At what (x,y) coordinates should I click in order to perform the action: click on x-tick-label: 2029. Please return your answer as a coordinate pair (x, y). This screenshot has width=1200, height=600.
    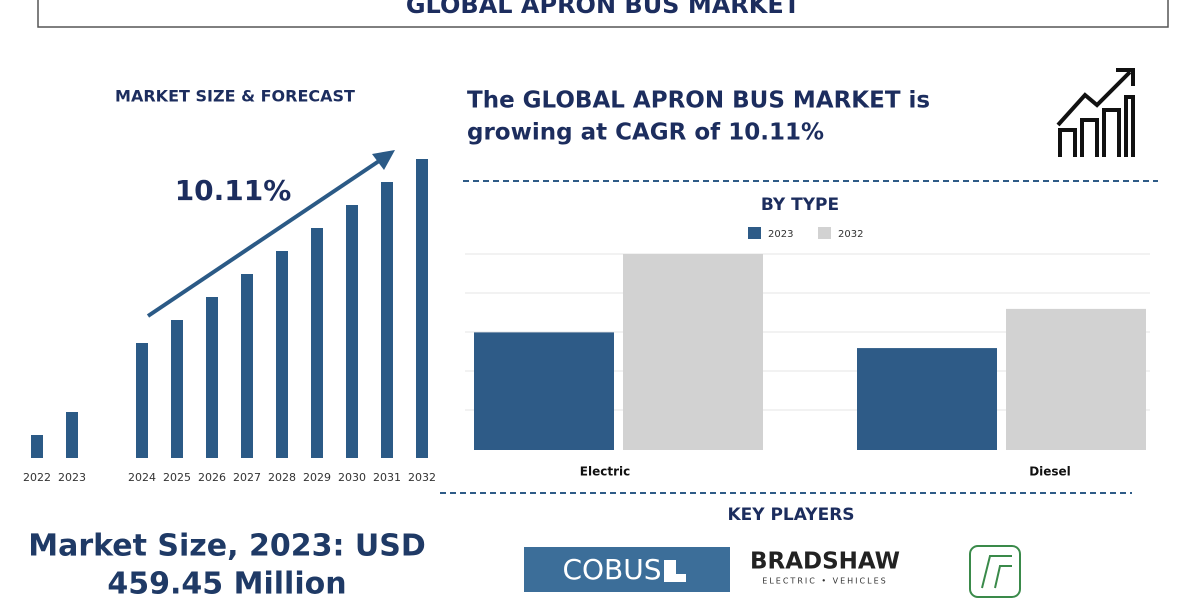
    Looking at the image, I should click on (317, 477).